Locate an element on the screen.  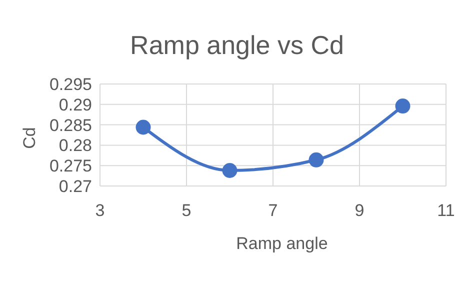
y-axis-title: Cd is located at coordinates (30, 138).